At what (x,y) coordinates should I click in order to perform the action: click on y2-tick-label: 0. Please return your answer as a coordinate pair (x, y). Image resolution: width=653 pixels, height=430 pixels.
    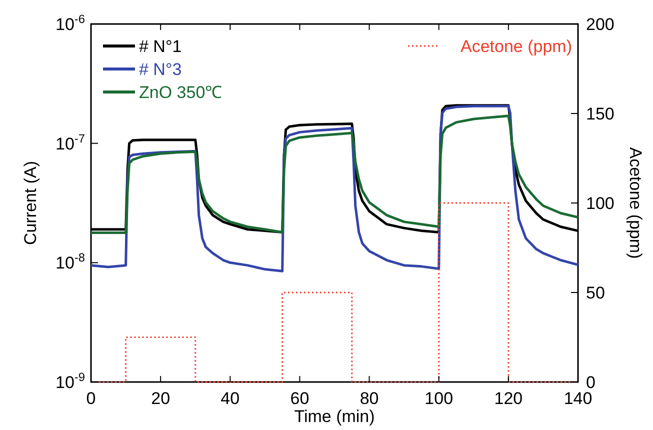
    Looking at the image, I should click on (591, 382).